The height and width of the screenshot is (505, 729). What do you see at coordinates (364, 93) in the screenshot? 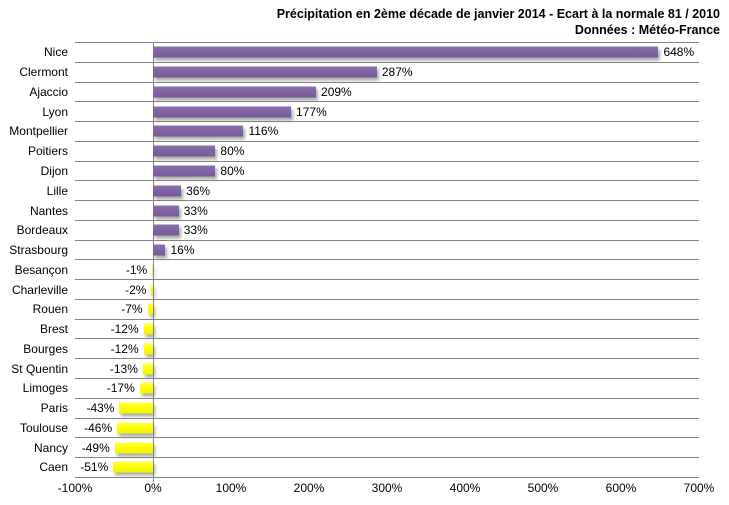
I see `category-row: Ajaccio 209%` at bounding box center [364, 93].